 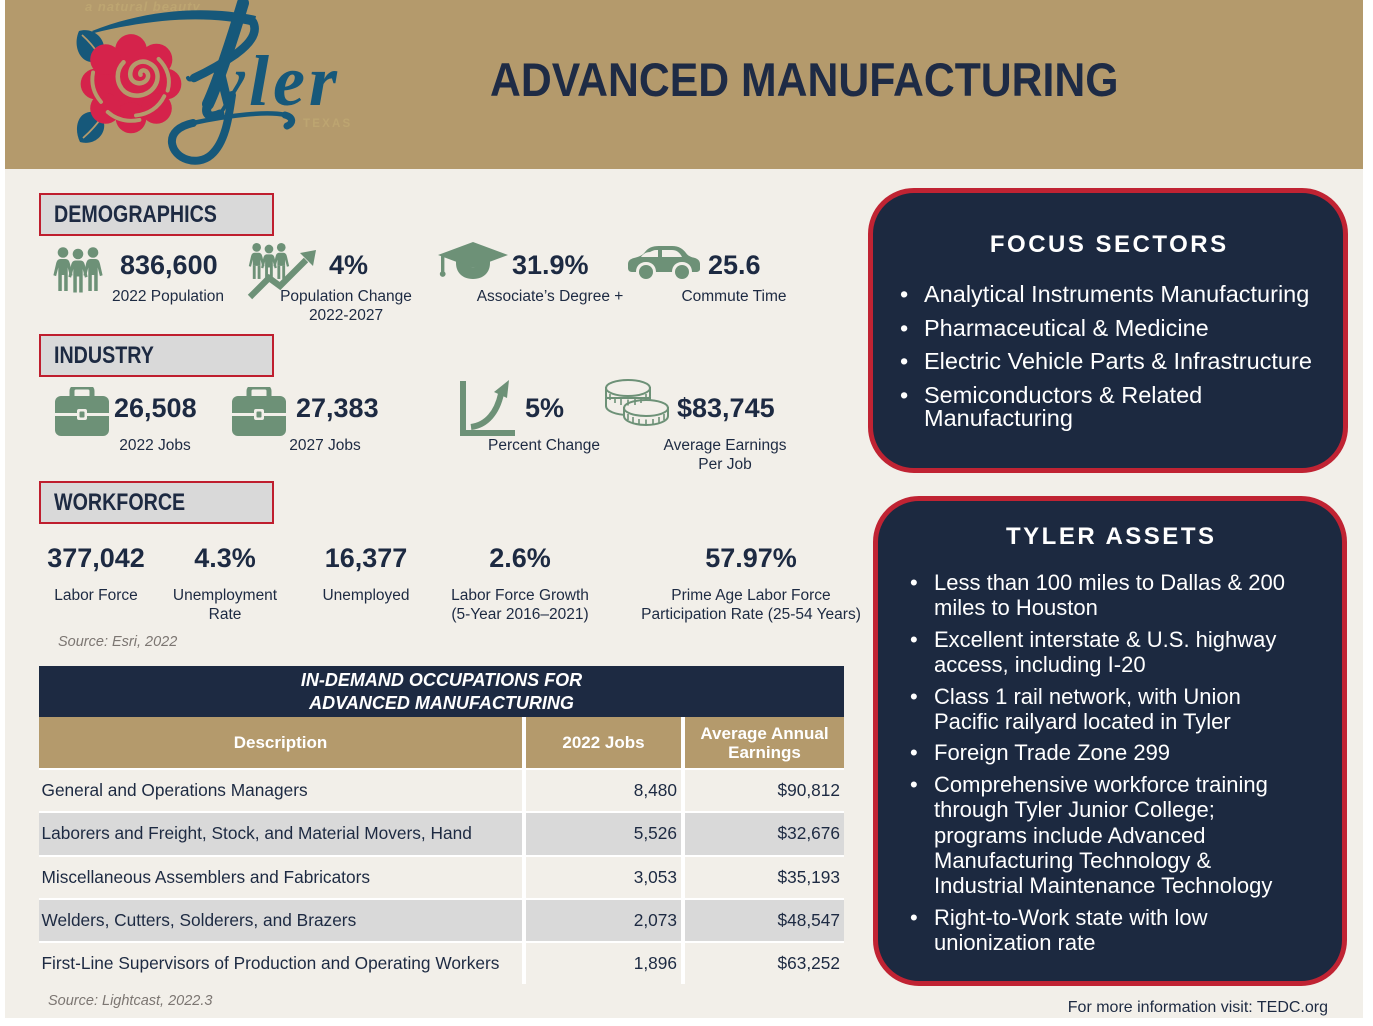 I want to click on svg-text: TEXAS, so click(x=327, y=124).